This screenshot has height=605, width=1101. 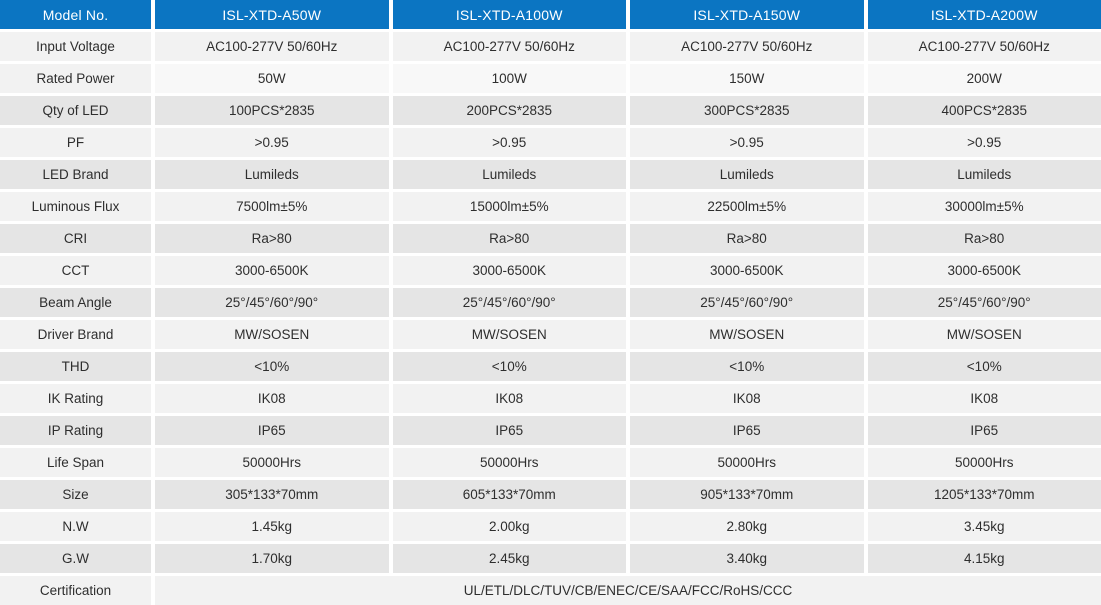 What do you see at coordinates (75, 302) in the screenshot?
I see `row-label-cell: Beam Angle` at bounding box center [75, 302].